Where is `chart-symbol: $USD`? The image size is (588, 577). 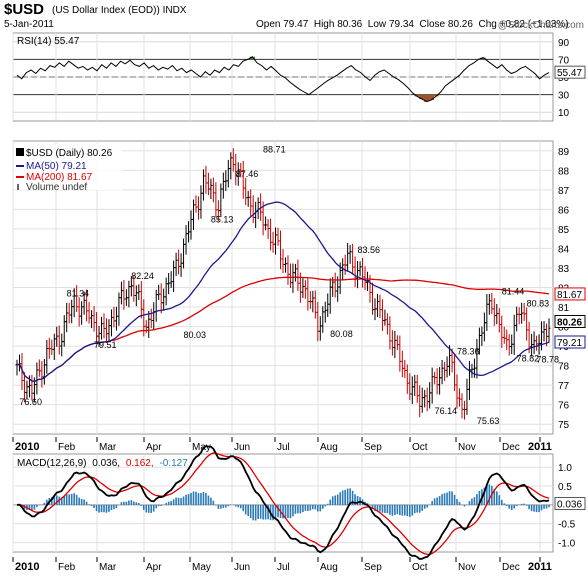
chart-symbol: $USD is located at coordinates (24, 9).